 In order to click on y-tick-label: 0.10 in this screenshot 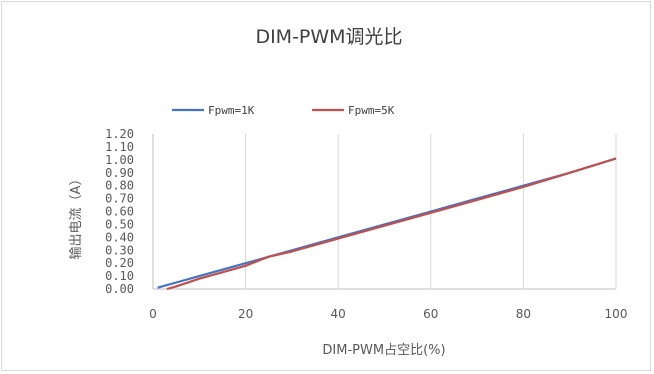, I will do `click(119, 276)`.